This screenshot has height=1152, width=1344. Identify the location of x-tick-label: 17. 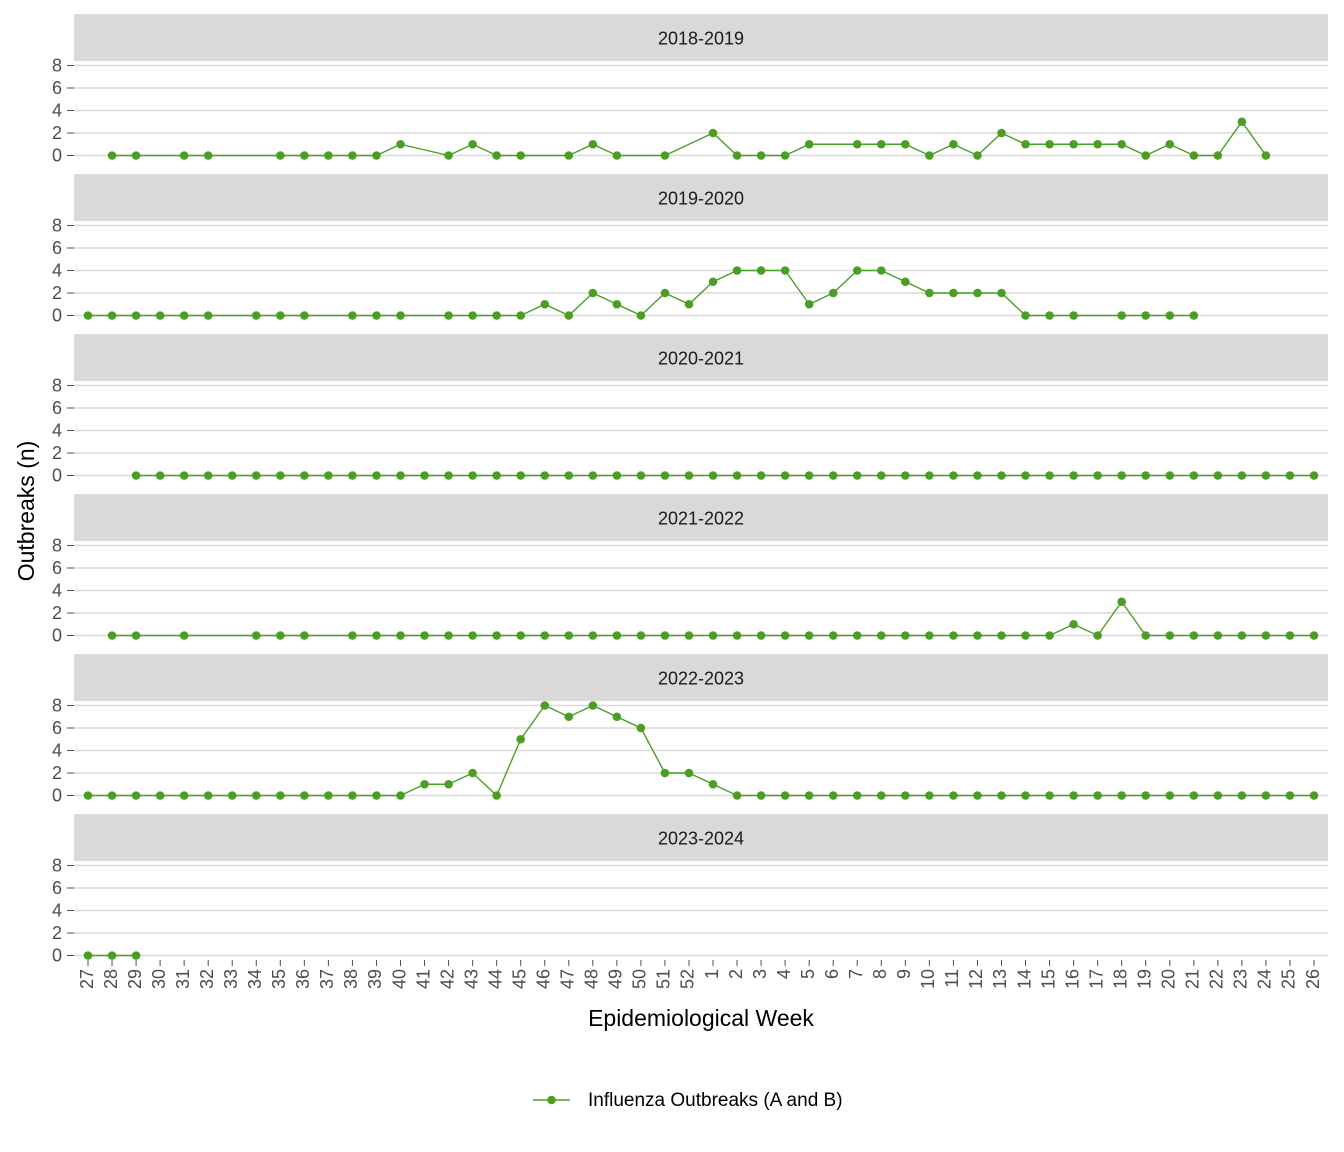
(1096, 979).